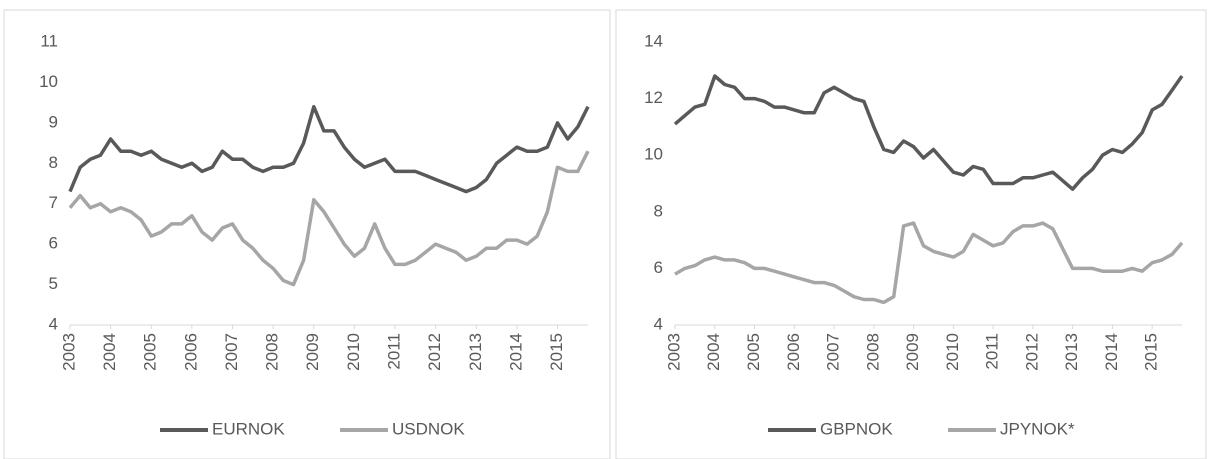  What do you see at coordinates (49, 40) in the screenshot?
I see `y-tick-label: 11` at bounding box center [49, 40].